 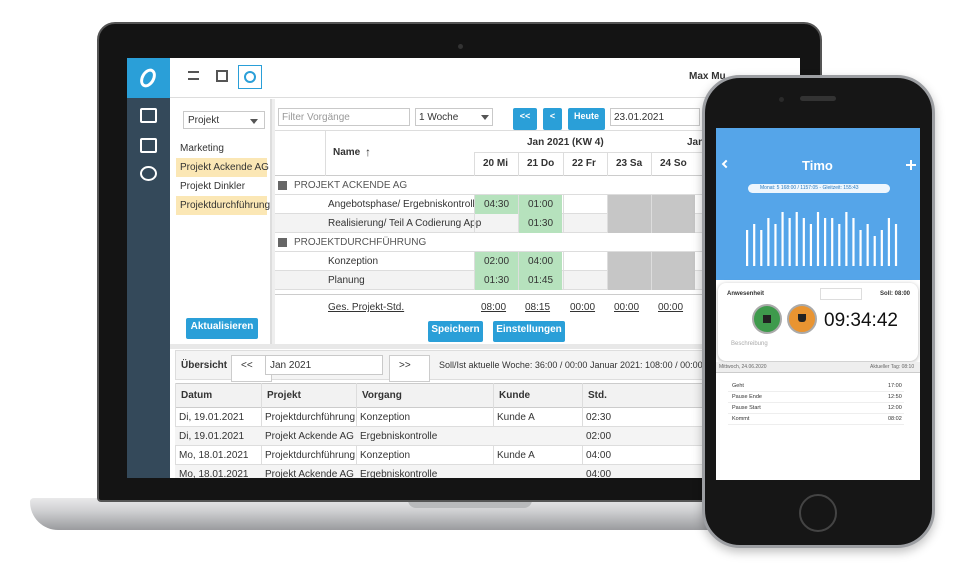 What do you see at coordinates (454, 117) in the screenshot?
I see `range-select` at bounding box center [454, 117].